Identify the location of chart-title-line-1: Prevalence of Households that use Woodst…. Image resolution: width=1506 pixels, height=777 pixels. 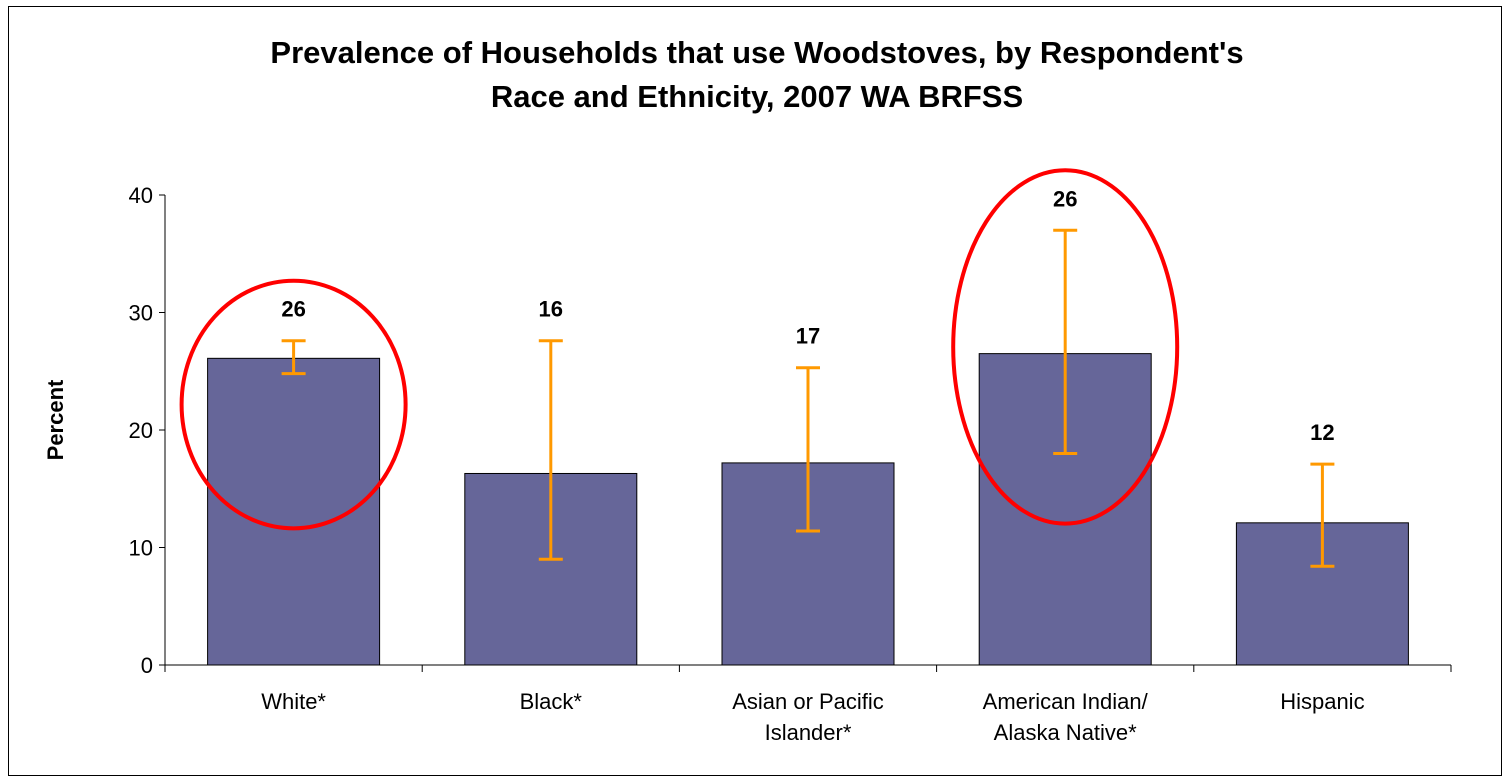
(756, 52).